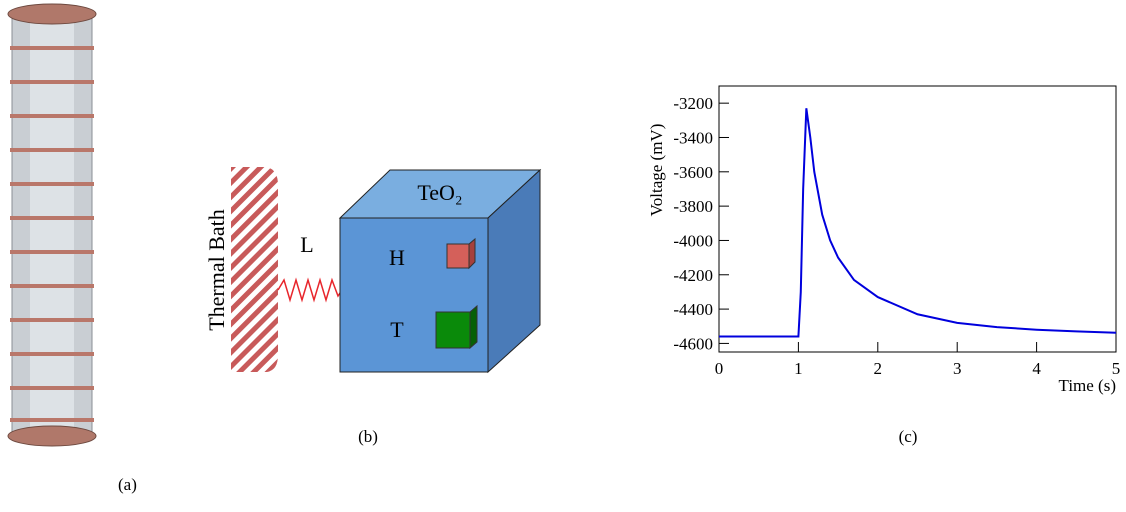 The image size is (1126, 512). Describe the element at coordinates (693, 206) in the screenshot. I see `y-tick-label: -3800` at that location.